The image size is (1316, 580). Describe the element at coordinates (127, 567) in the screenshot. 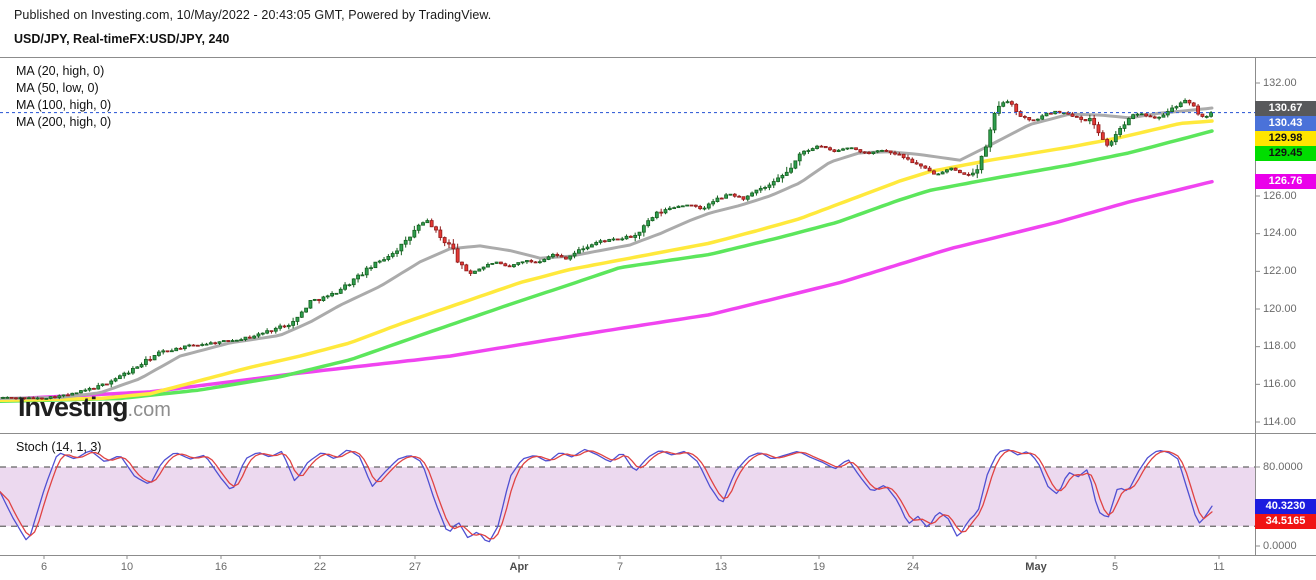

I see `time-tick-label-10: 10` at that location.